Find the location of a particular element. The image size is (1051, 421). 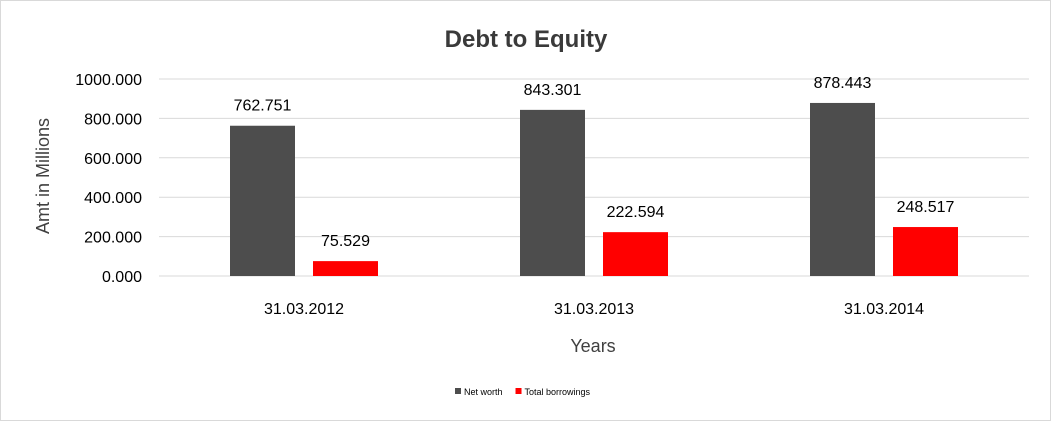

y-tick-label: 1000.000 is located at coordinates (108, 80).